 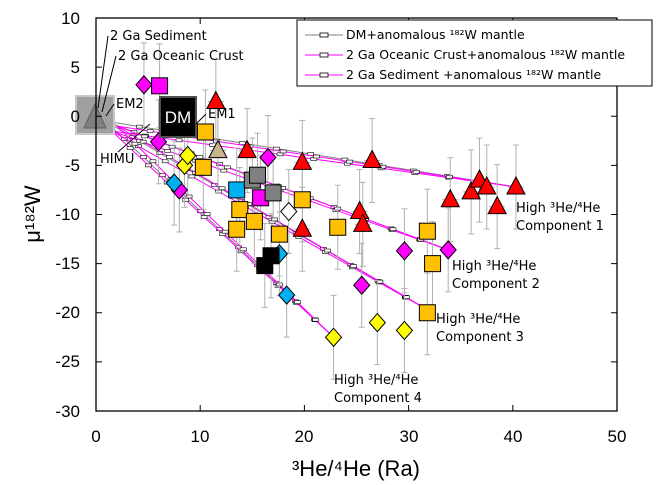 I want to click on component-1-line1: High ³He/⁴He, so click(x=558, y=208).